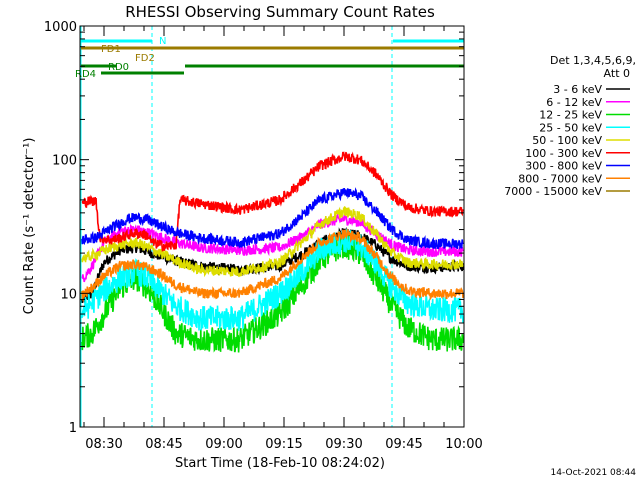  What do you see at coordinates (111, 49) in the screenshot?
I see `state-label-fd1: FD1` at bounding box center [111, 49].